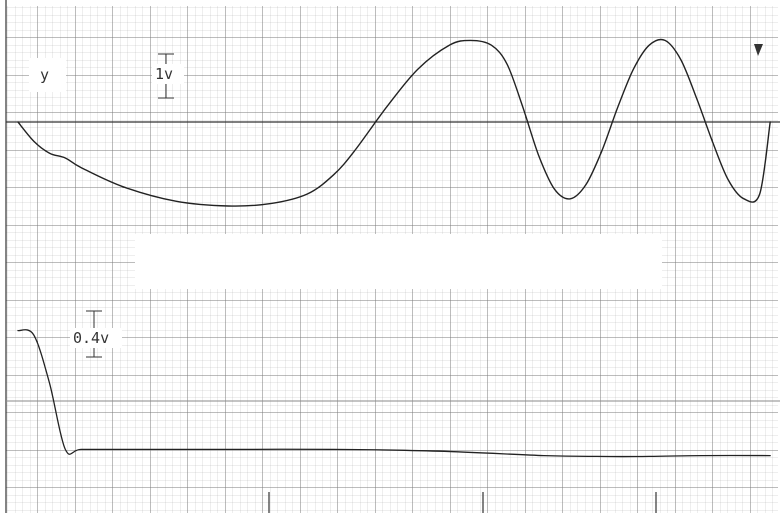  Describe the element at coordinates (91, 338) in the screenshot. I see `scale-label-bottom: 0.4v` at that location.